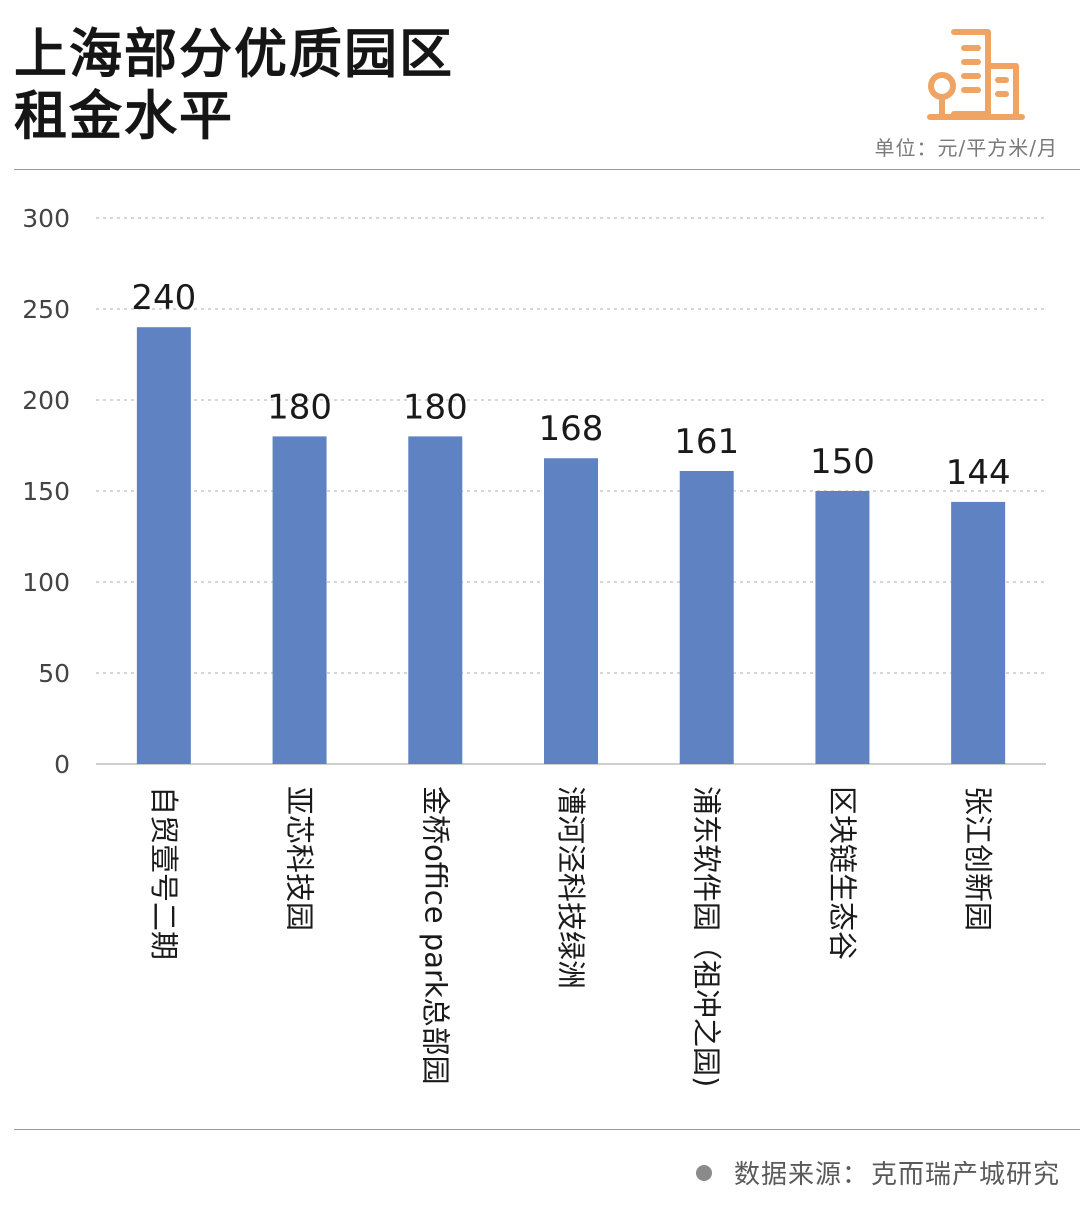  Describe the element at coordinates (334, 86) in the screenshot. I see `chart-title: 上海部分优质园区 租金水平` at that location.